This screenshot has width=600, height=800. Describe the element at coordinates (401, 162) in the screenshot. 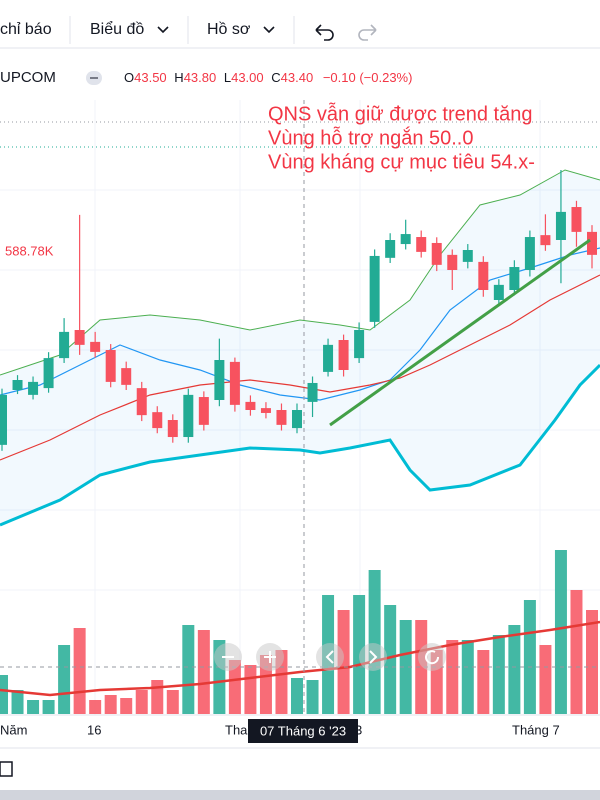

I see `annotation: Vùng kháng cự mục tiêu 54.x-` at that location.